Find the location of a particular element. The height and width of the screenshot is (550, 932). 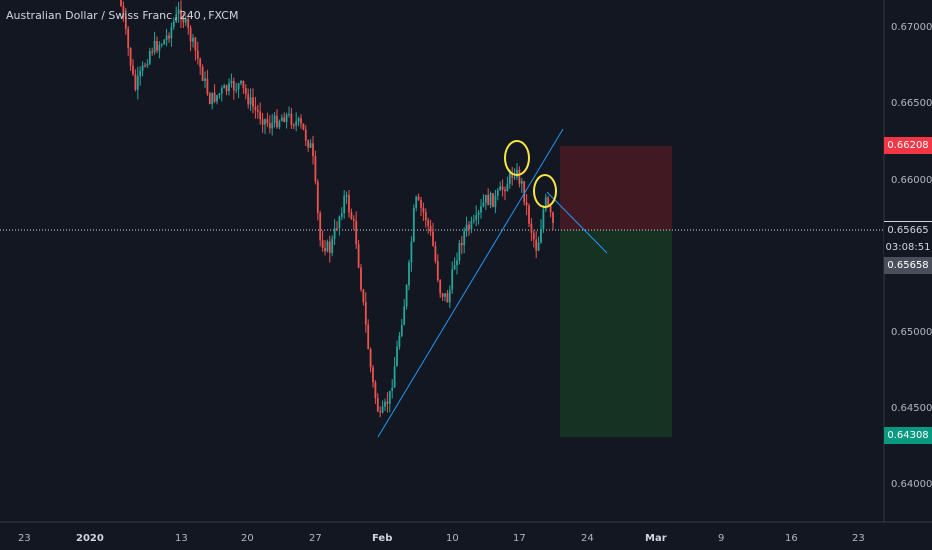

short-position-tool is located at coordinates (616, 291).